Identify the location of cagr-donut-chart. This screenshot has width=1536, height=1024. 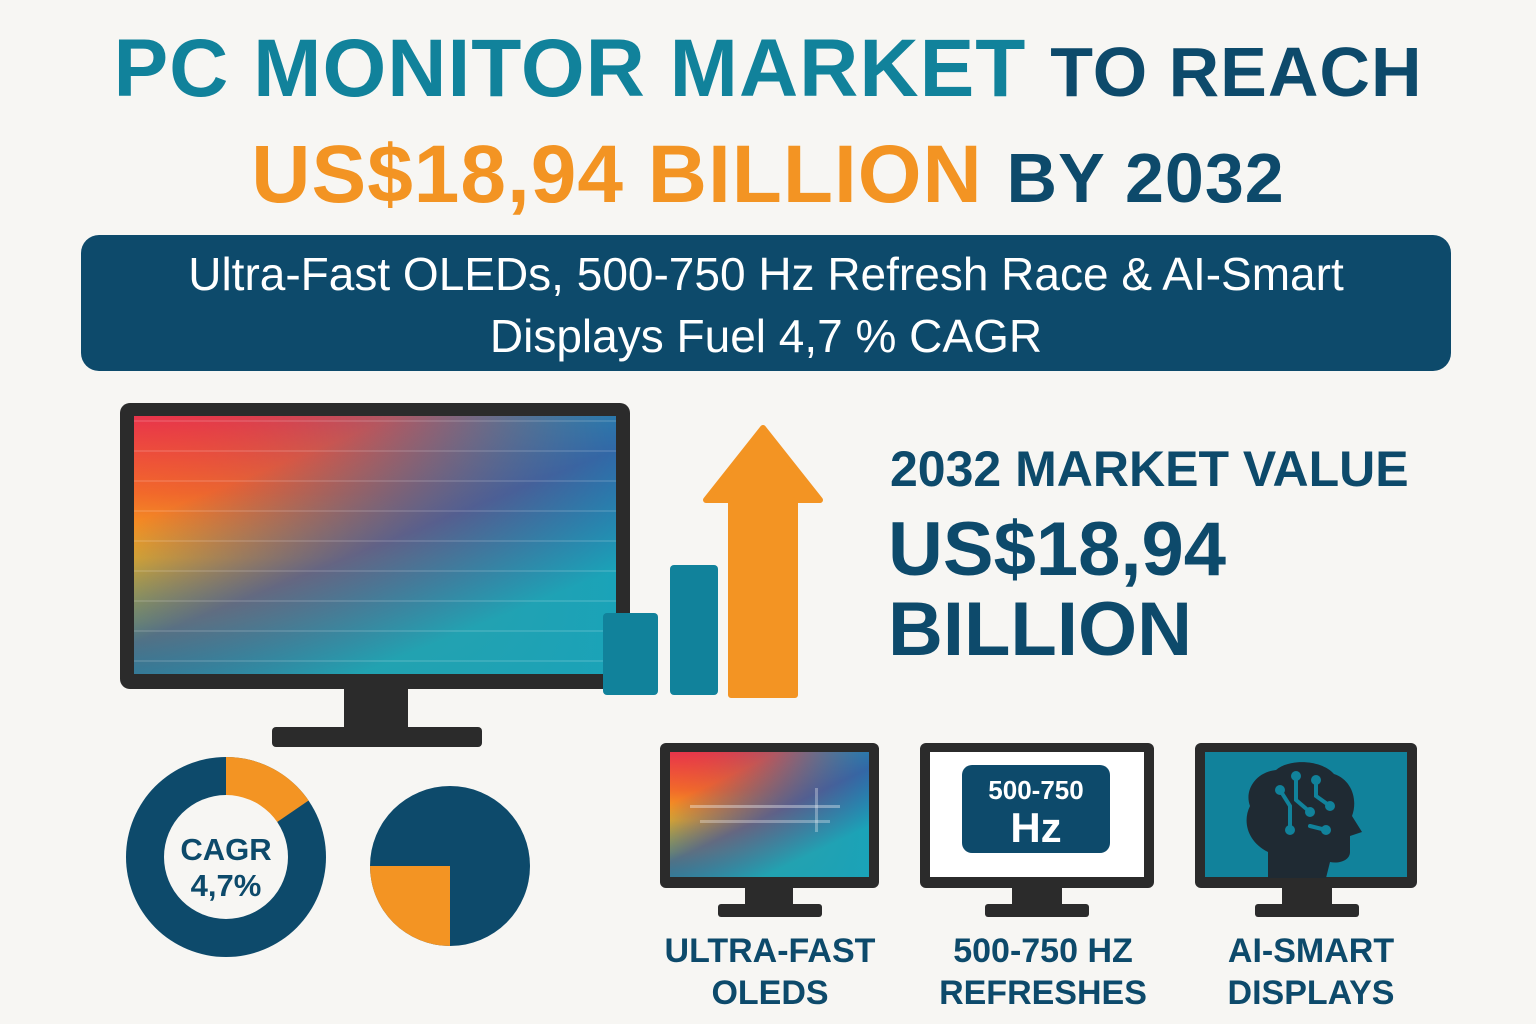
(226, 856).